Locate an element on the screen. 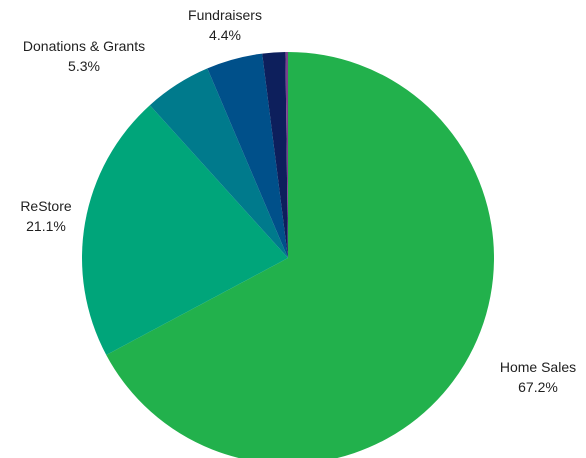  slice-value-label: 5.3% is located at coordinates (84, 66).